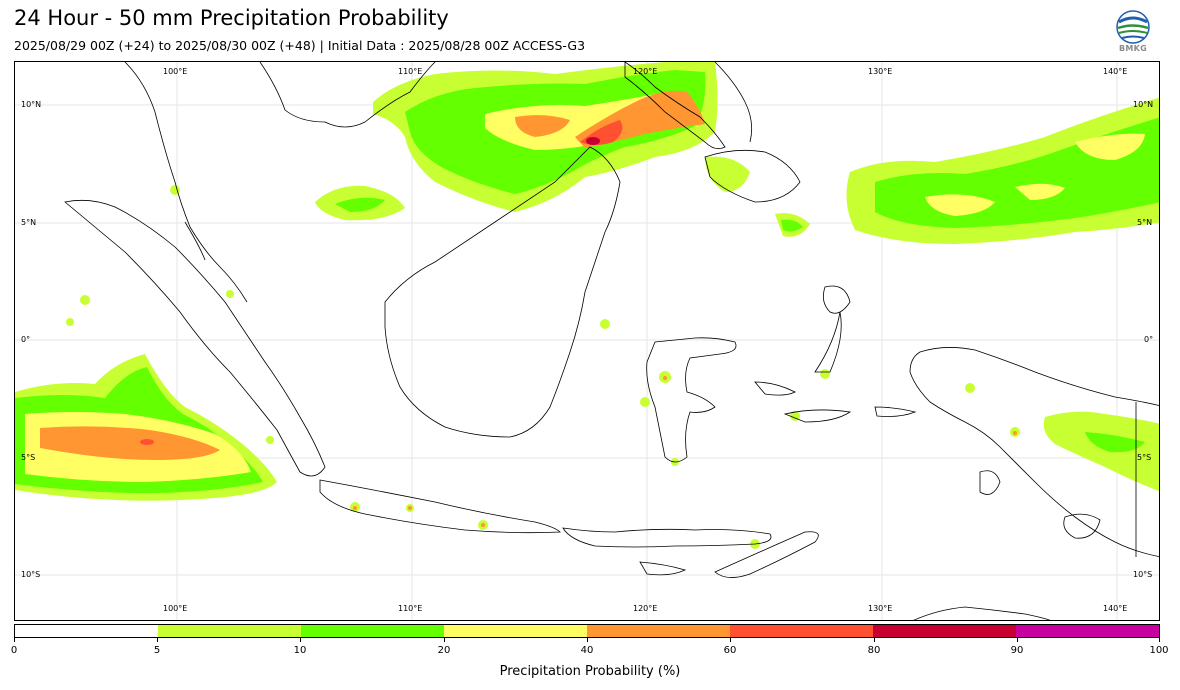  What do you see at coordinates (31, 104) in the screenshot?
I see `lat-label-left-10n: 10°N` at bounding box center [31, 104].